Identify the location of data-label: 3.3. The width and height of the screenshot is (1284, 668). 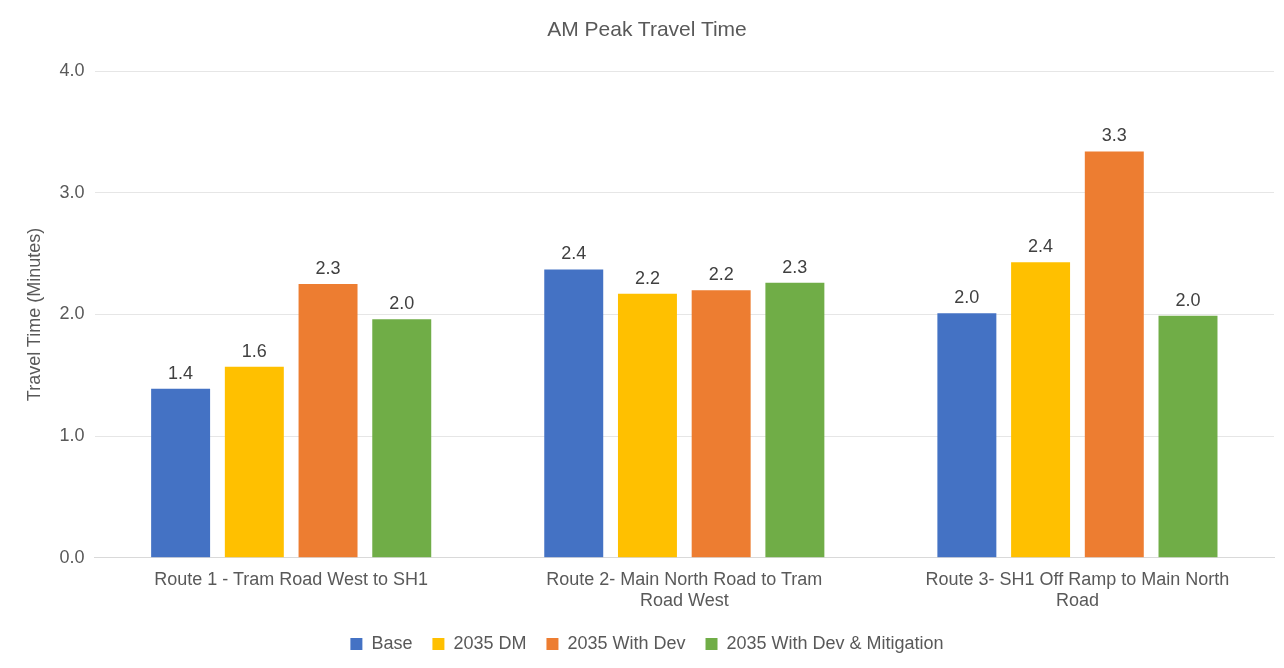
(1114, 135).